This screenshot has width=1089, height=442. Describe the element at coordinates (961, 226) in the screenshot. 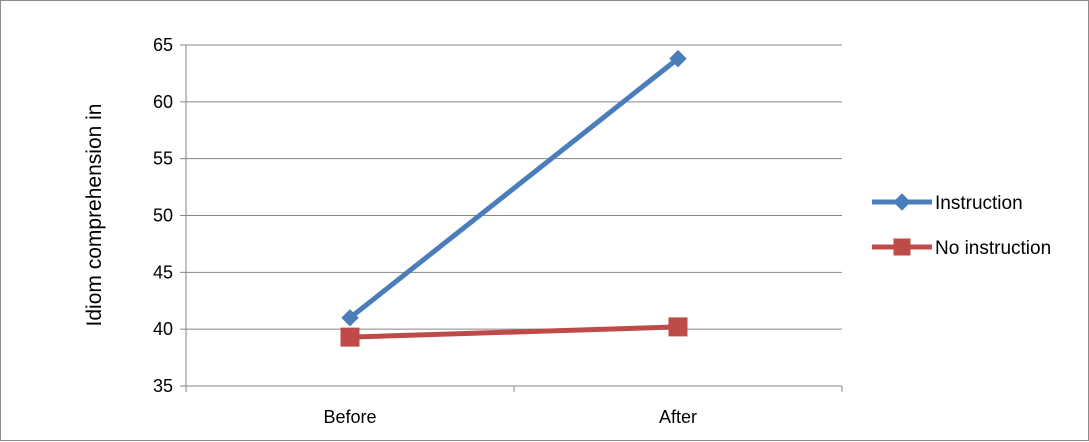

I see `legend: Instruction No instruction` at that location.